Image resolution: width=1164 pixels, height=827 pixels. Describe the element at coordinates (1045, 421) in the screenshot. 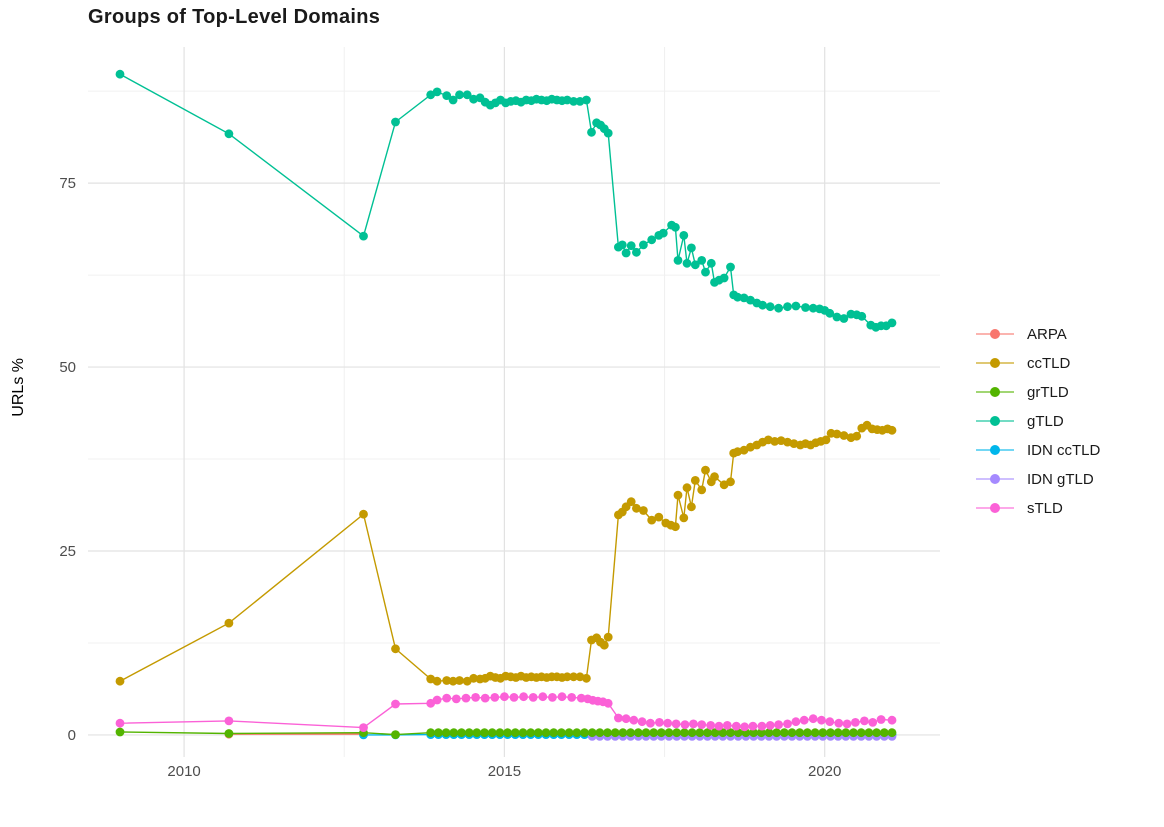

I see `legend-label: gTLD` at that location.